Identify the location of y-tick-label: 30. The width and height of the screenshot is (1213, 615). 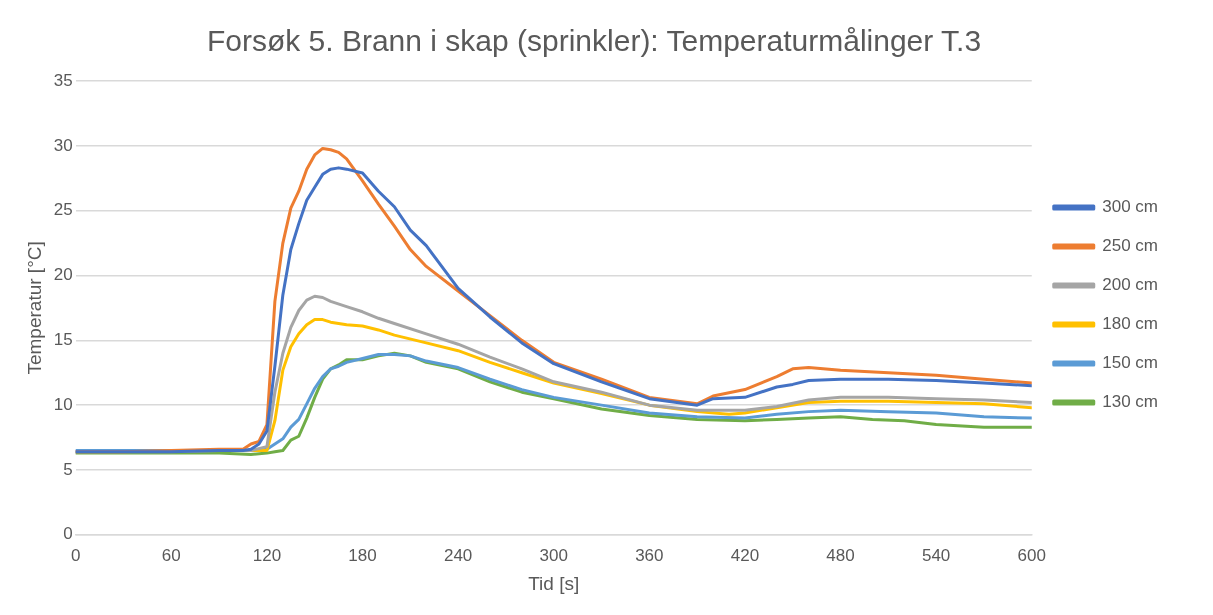
(63, 145).